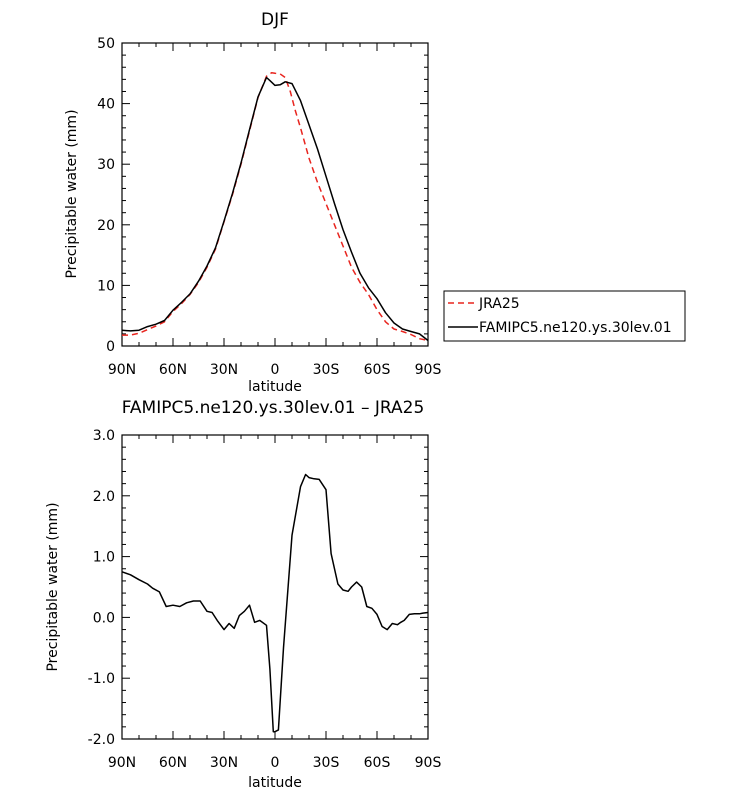  What do you see at coordinates (273, 408) in the screenshot?
I see `chart-title: FAMIPC5.ne120.ys.30lev.01 – JRA25` at bounding box center [273, 408].